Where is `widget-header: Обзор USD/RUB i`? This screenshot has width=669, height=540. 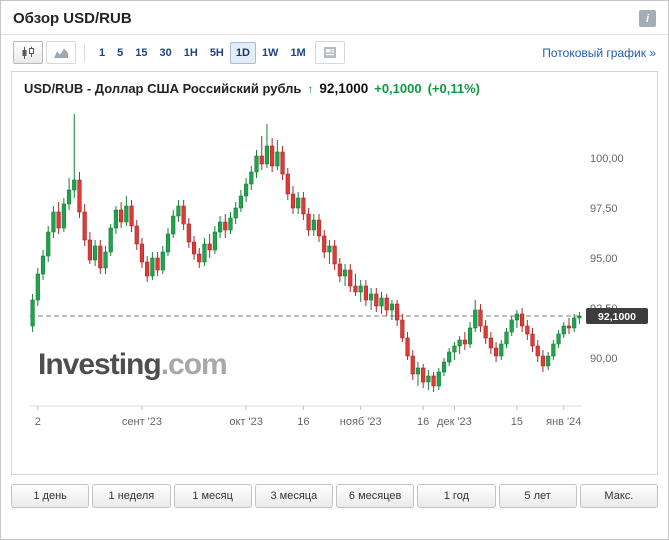
widget-header: Обзор USD/RUB i is located at coordinates (334, 18).